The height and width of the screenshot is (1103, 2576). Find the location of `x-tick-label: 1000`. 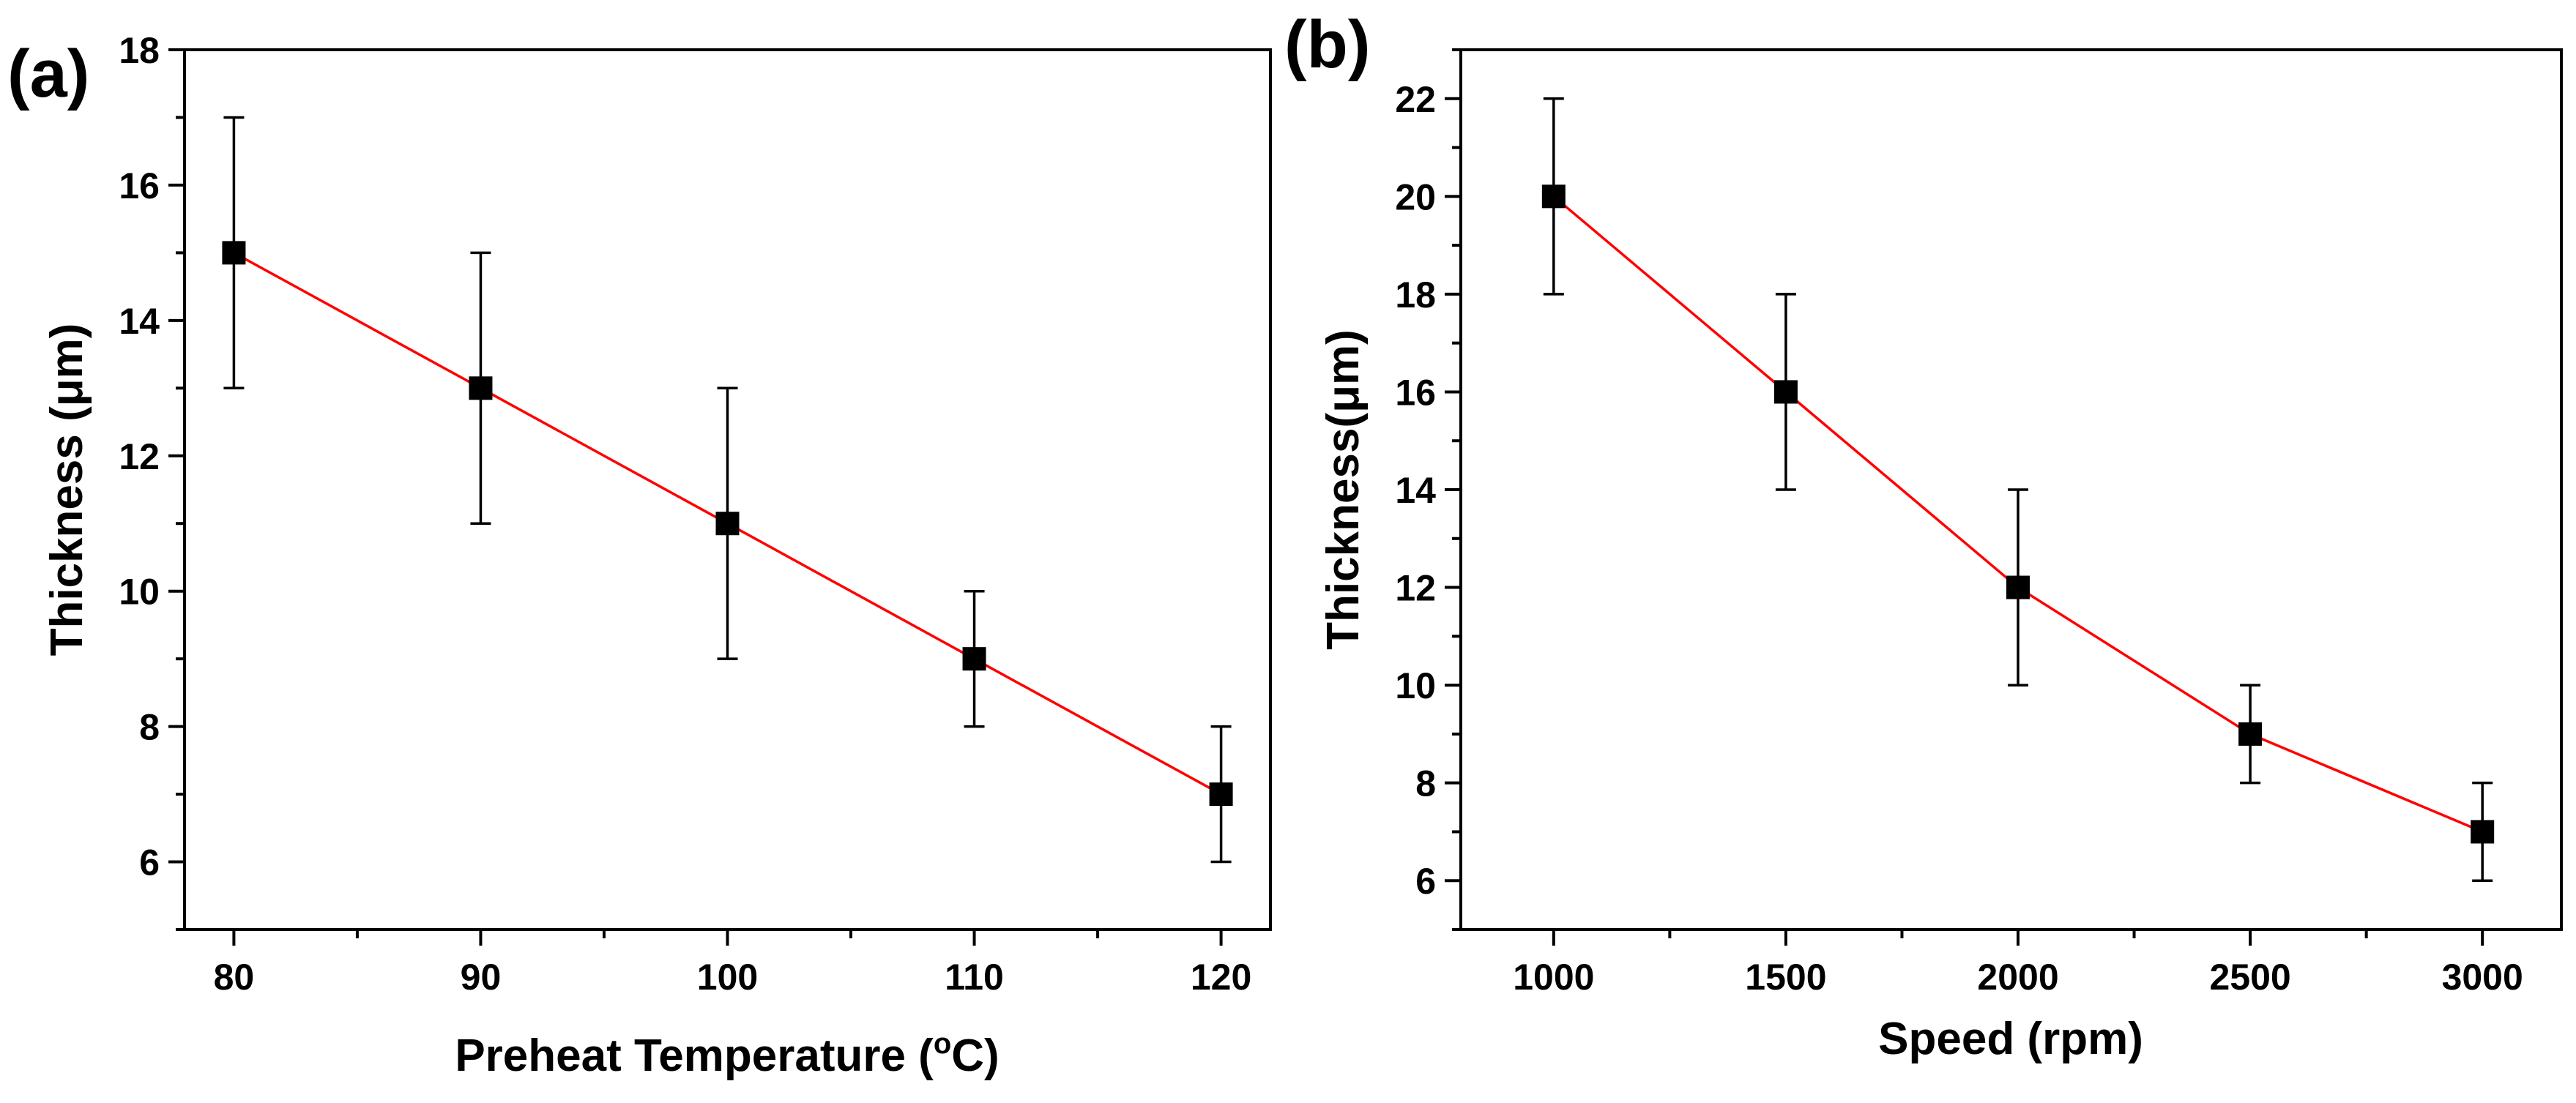

x-tick-label: 1000 is located at coordinates (1553, 977).